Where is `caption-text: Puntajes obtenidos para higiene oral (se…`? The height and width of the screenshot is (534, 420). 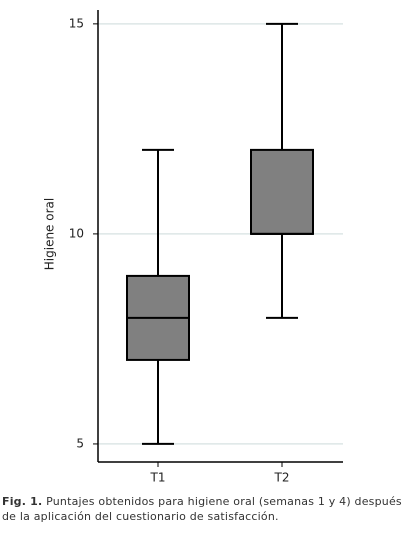 caption-text: Puntajes obtenidos para higiene oral (se… is located at coordinates (202, 509).